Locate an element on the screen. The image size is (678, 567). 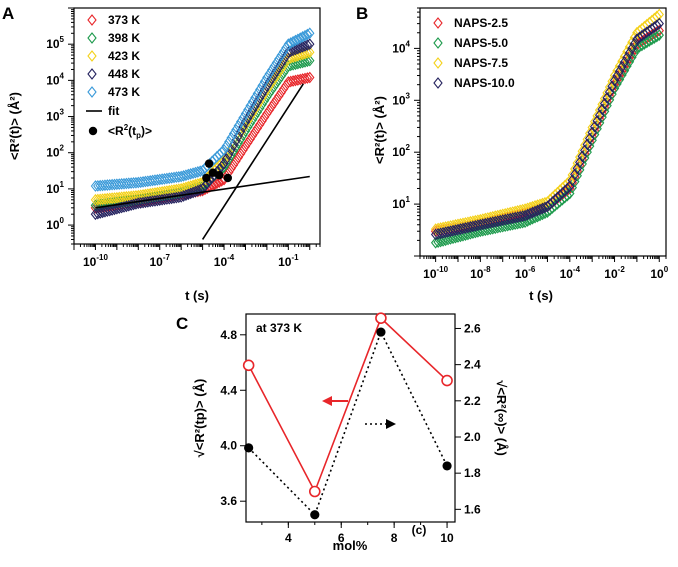
a-y-tick-label: 10³ is located at coordinates (55, 116).